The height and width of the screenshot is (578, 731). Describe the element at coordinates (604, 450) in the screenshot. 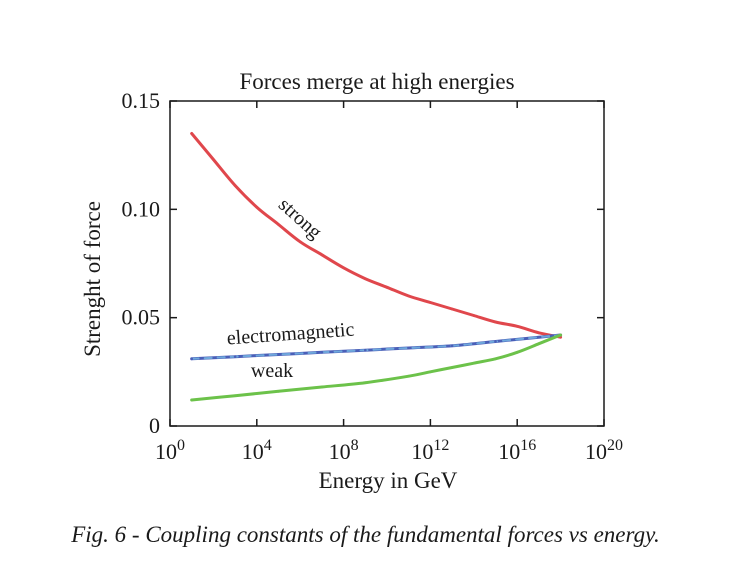

I see `x-tick-label: 10²⁰` at that location.